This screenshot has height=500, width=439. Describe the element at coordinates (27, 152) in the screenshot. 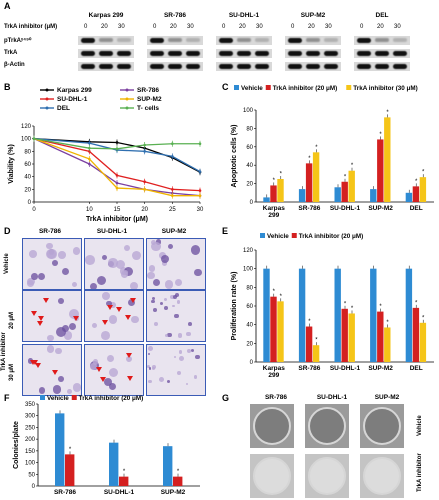

I see `y-tick-label: 80` at that location.